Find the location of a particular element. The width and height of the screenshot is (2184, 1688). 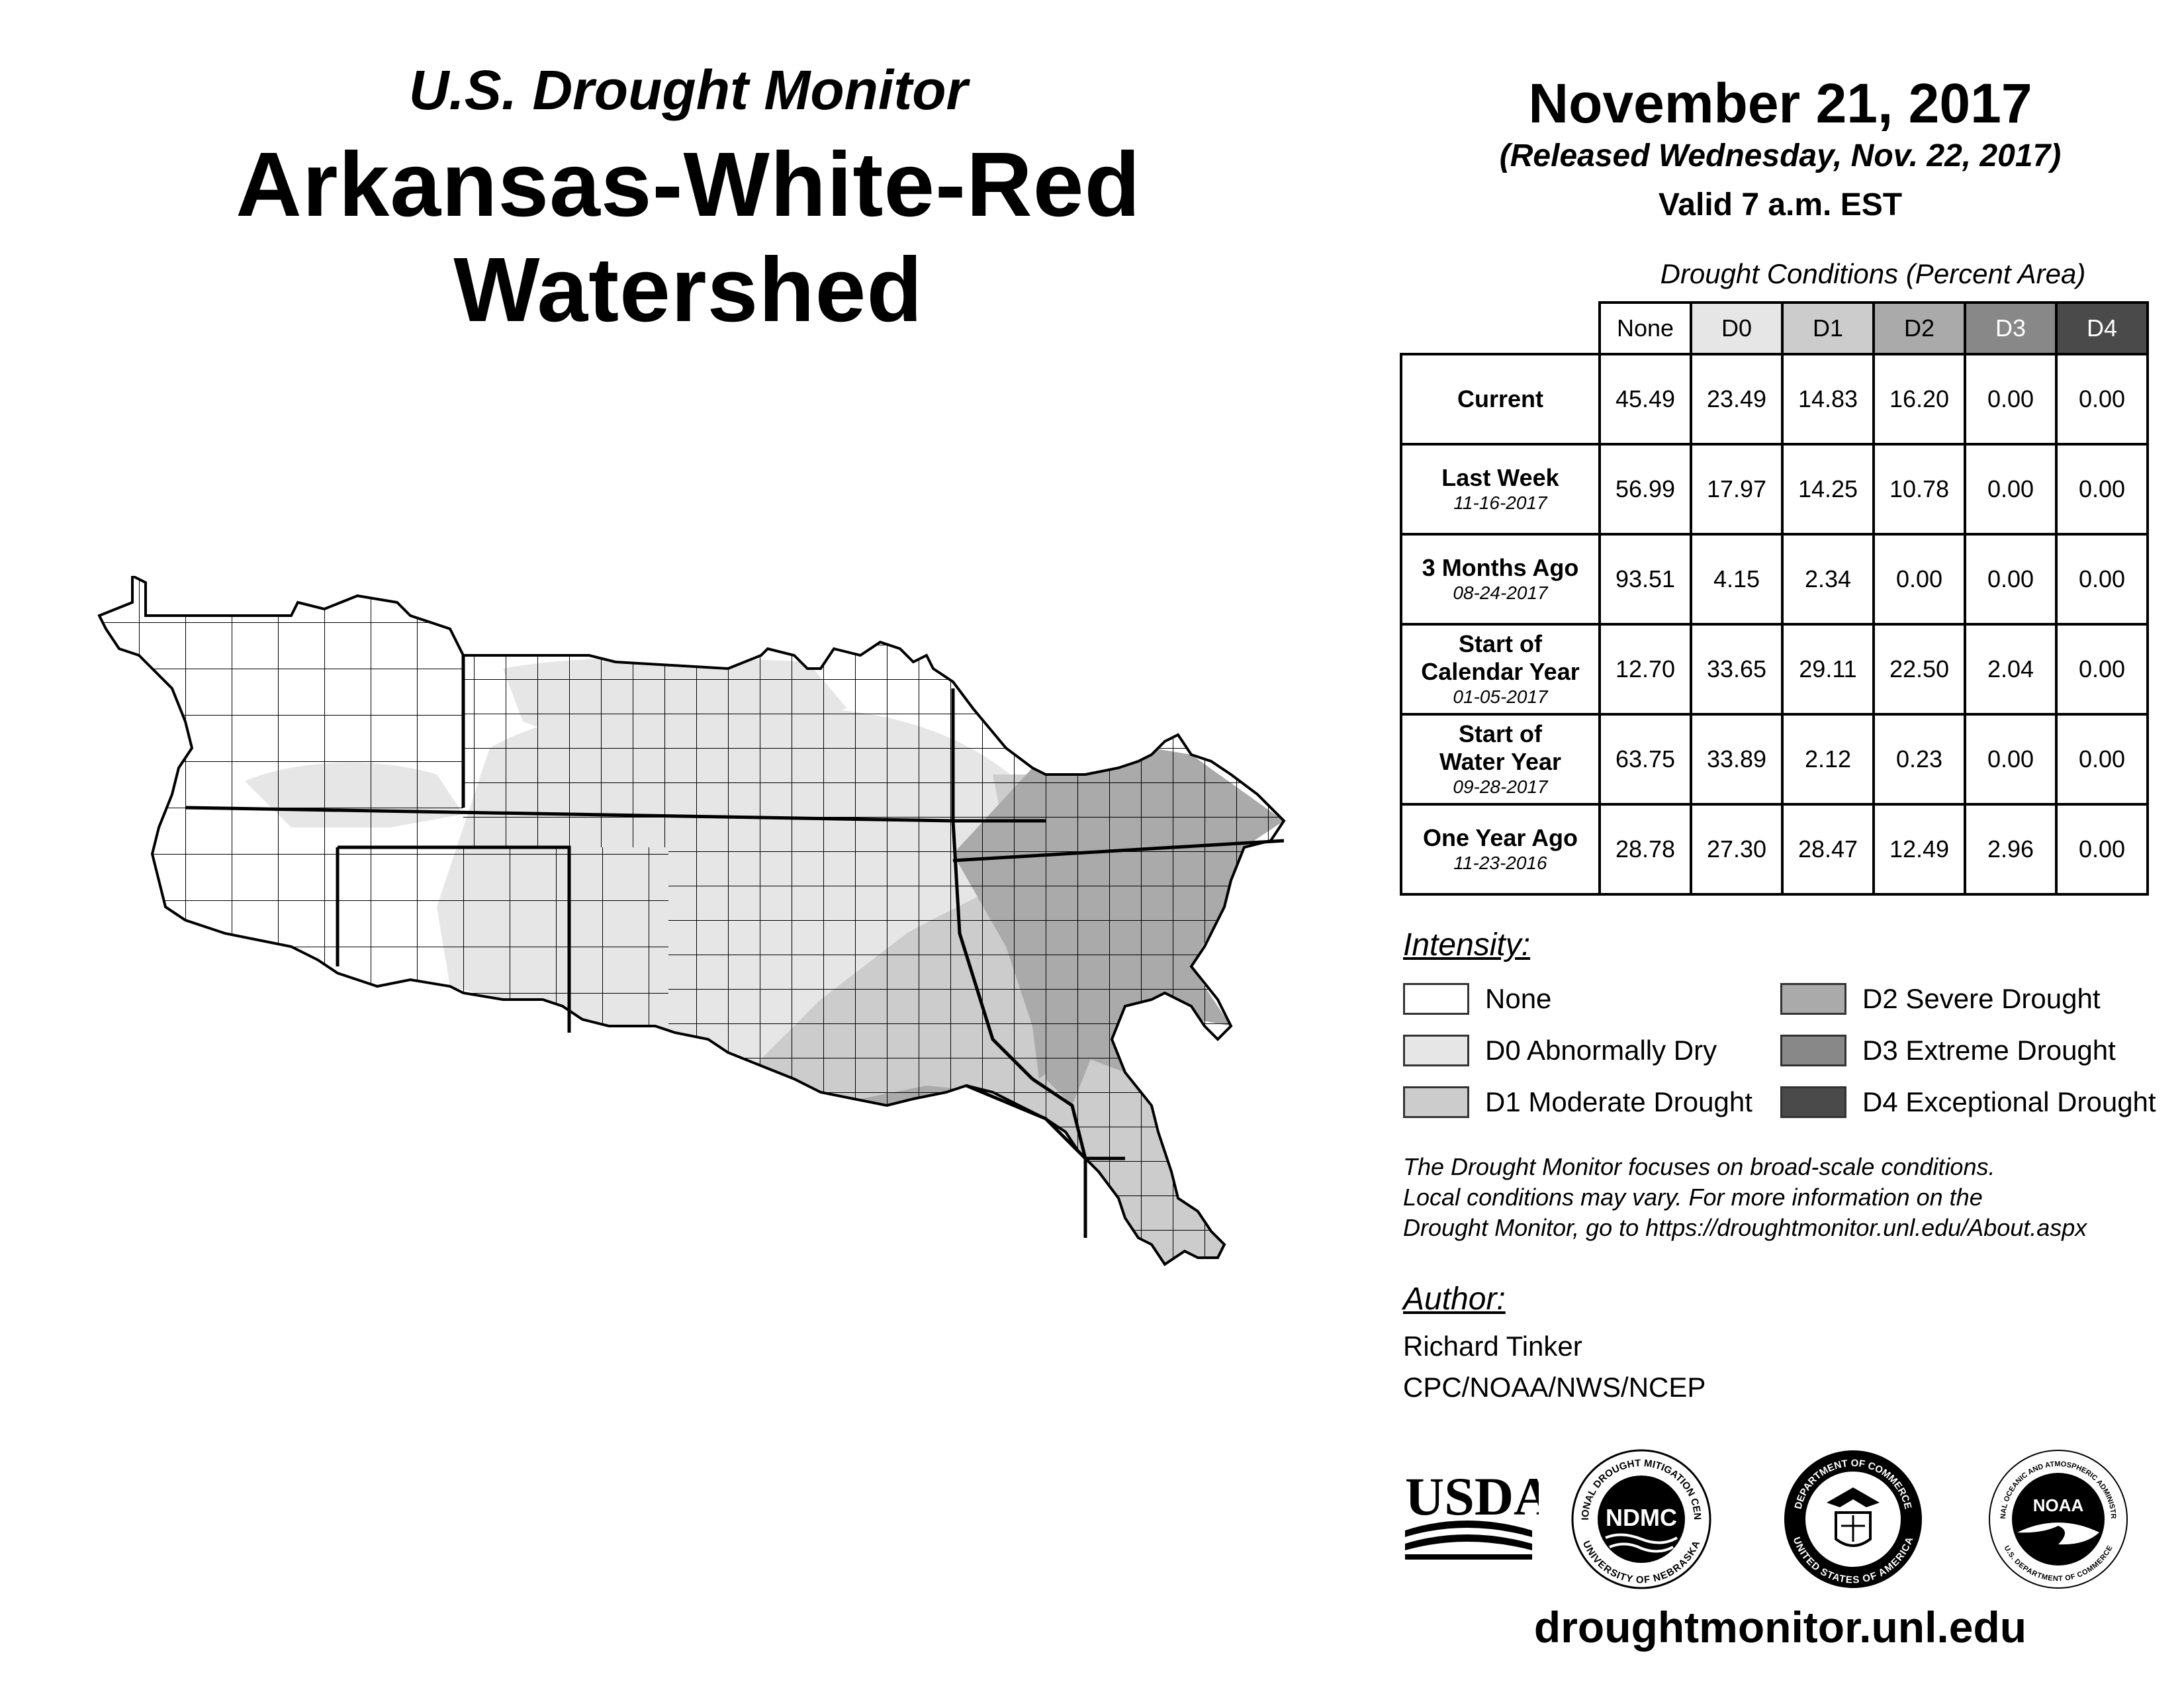

row-label-text: 3 Months Ago is located at coordinates (1501, 567).